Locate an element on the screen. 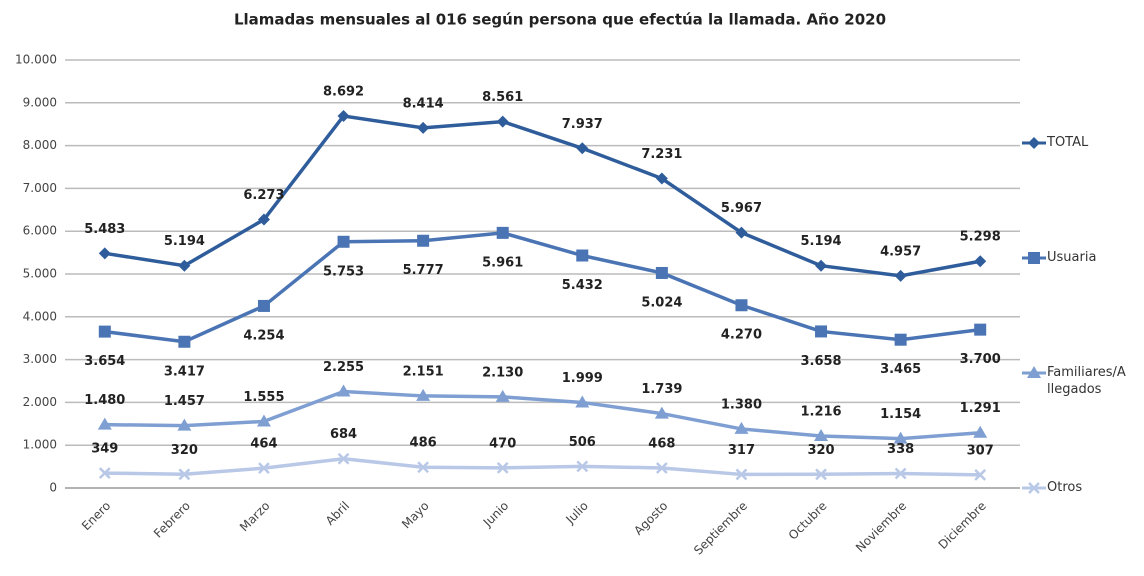 This screenshot has height=576, width=1144. y-tick-label: 8.000 is located at coordinates (40, 145).